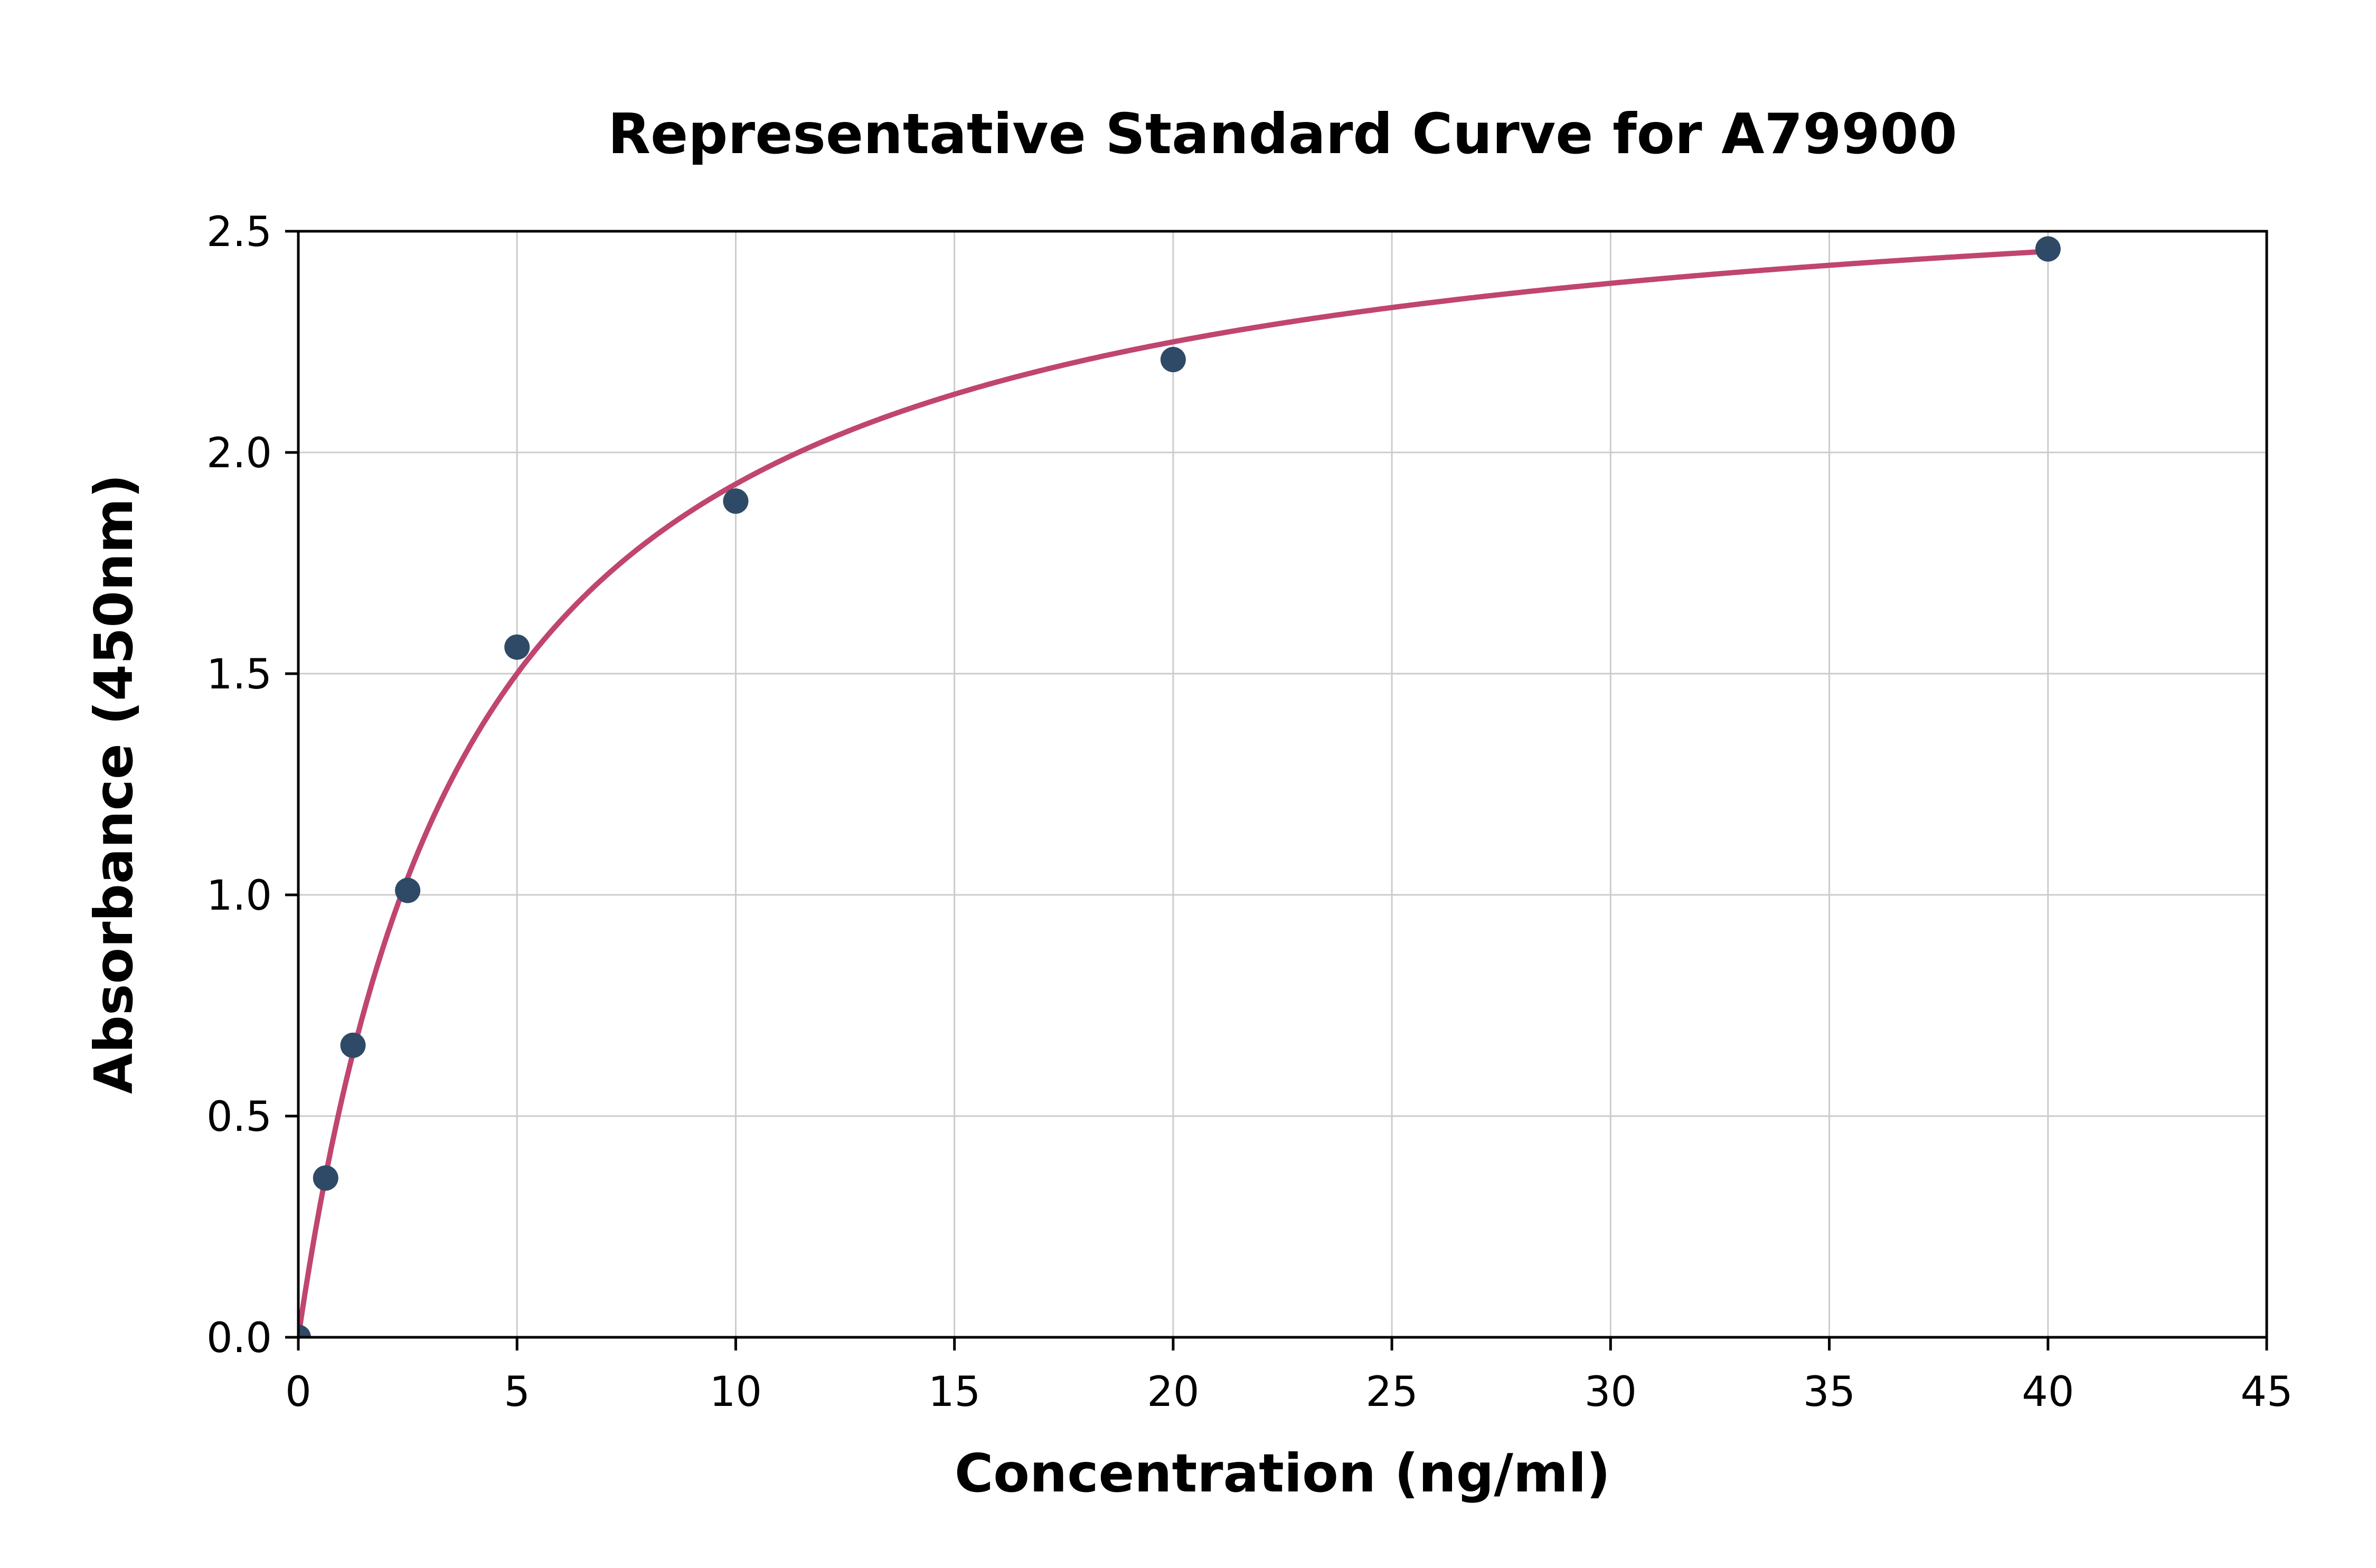 The image size is (2376, 1568). I want to click on y-tick-label: 1.5, so click(239, 674).